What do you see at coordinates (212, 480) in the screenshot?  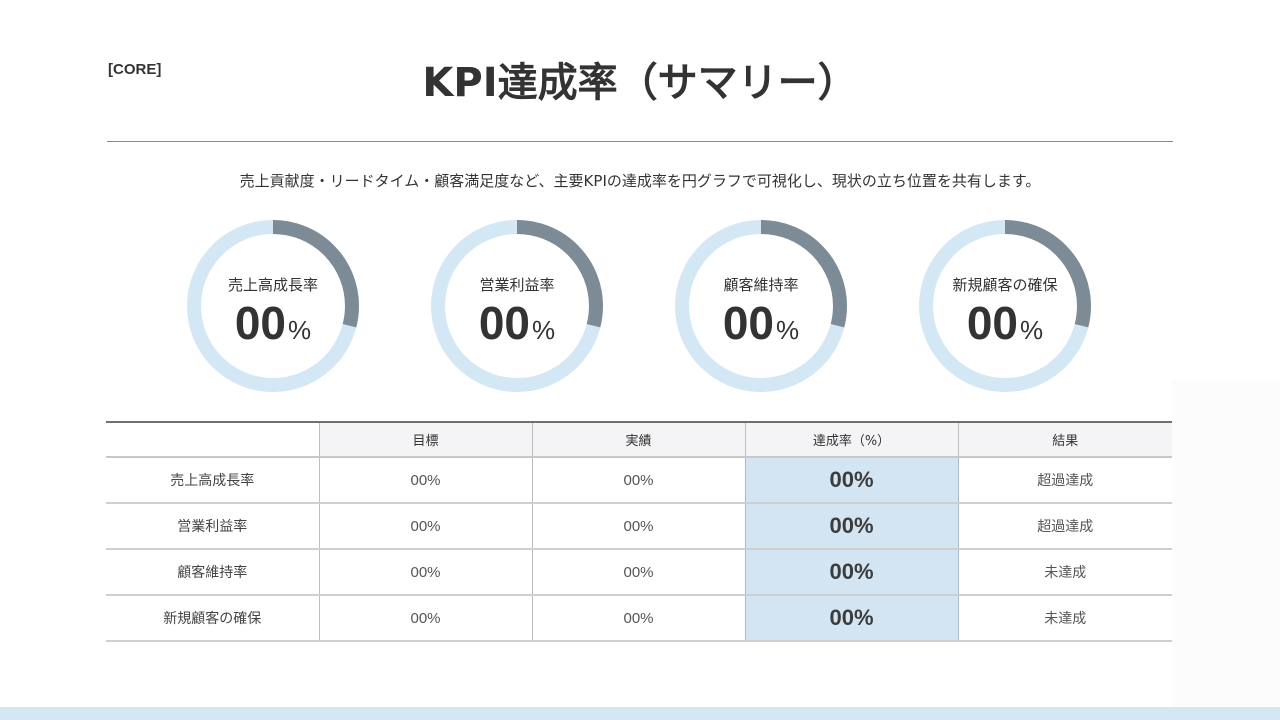 I see `row-name: 売上高成長率` at bounding box center [212, 480].